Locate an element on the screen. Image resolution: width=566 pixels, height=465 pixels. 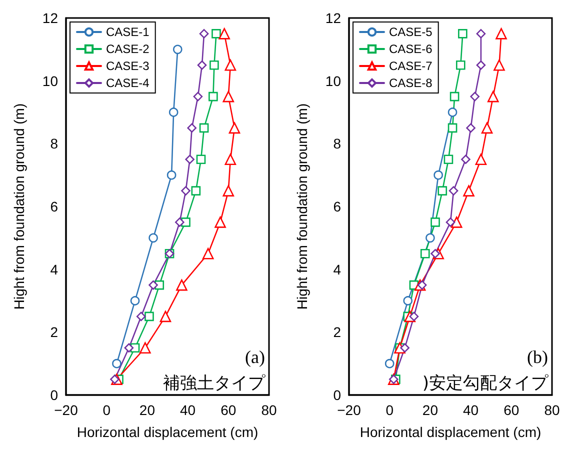
legend-label: CASE-5 is located at coordinates (411, 32).